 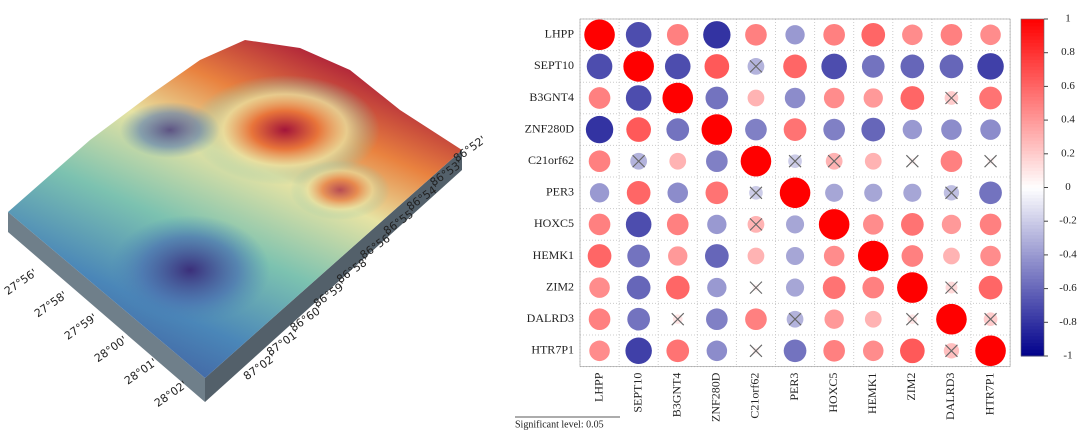 I want to click on row-label: ZIM2, so click(x=560, y=286).